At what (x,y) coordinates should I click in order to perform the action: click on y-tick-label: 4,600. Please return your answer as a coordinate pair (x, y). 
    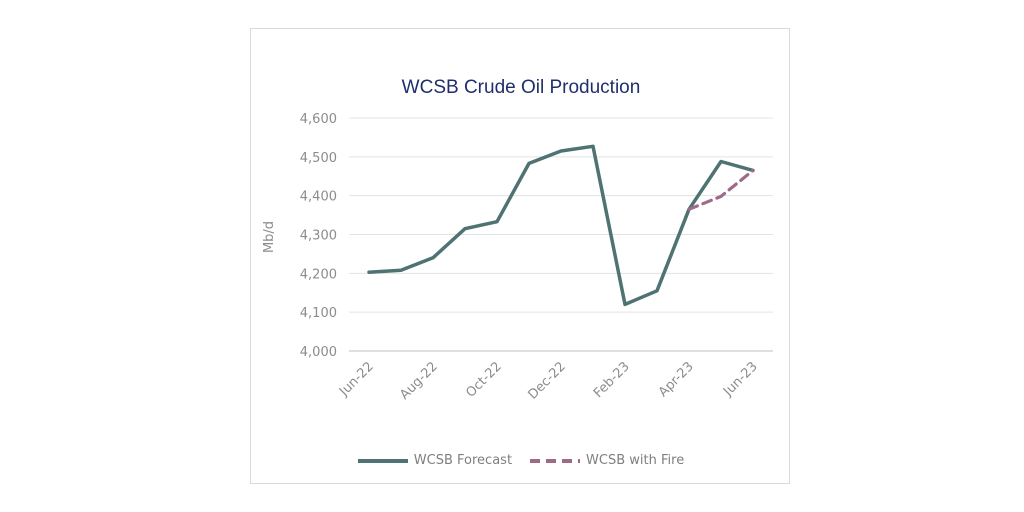
    Looking at the image, I should click on (318, 119).